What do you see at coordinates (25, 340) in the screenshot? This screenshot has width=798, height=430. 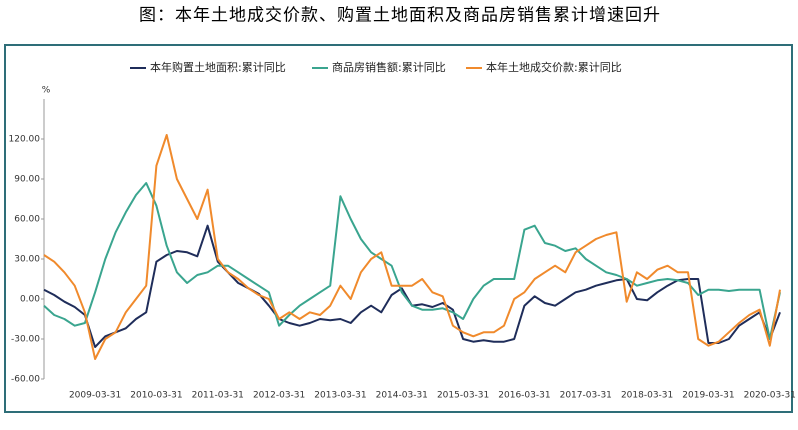 I see `y-tick-label: -30.00` at bounding box center [25, 340].